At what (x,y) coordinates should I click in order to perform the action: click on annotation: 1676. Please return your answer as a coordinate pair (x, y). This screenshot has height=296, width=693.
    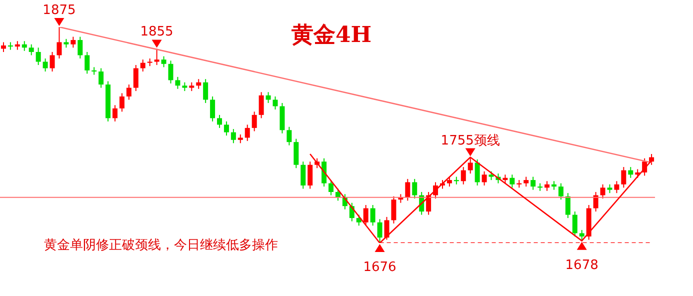
    Looking at the image, I should click on (379, 267).